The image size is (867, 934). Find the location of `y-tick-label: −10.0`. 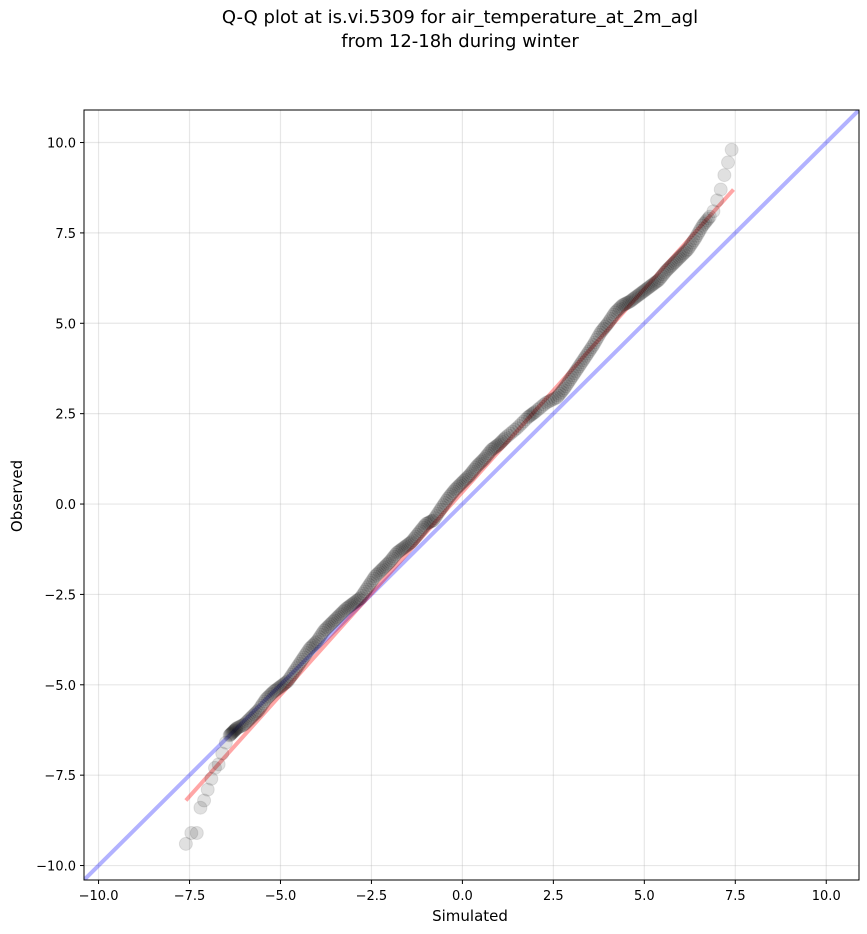

y-tick-label: −10.0 is located at coordinates (56, 867).